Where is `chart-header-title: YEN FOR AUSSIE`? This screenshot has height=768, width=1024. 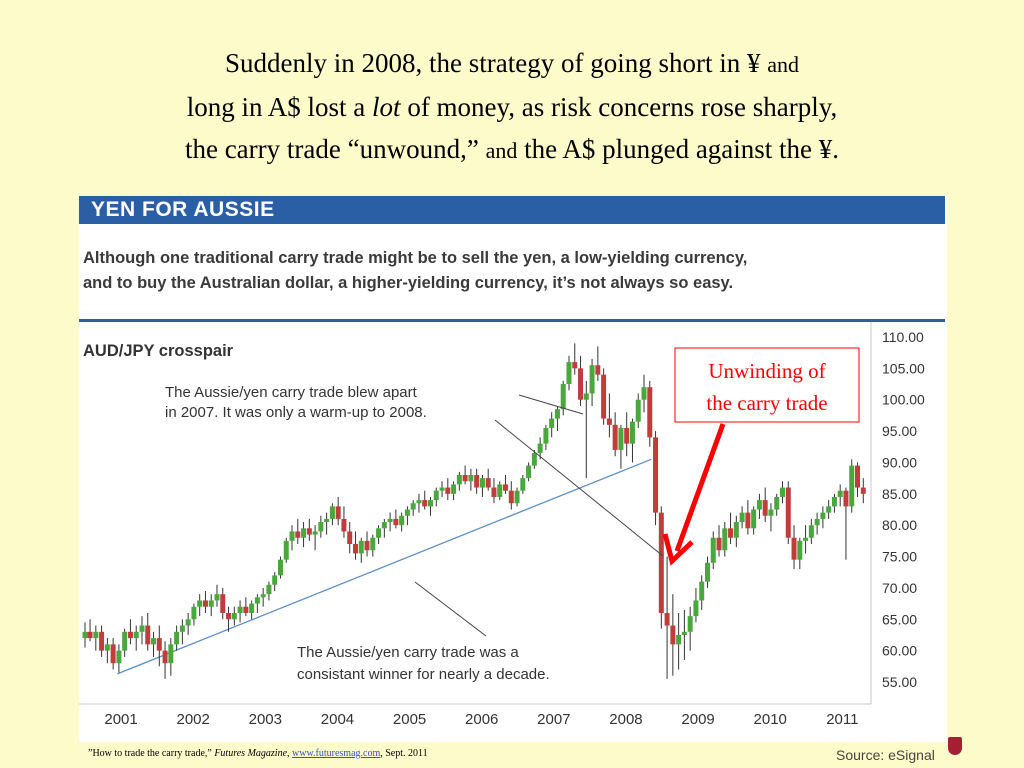
chart-header-title: YEN FOR AUSSIE is located at coordinates (512, 210).